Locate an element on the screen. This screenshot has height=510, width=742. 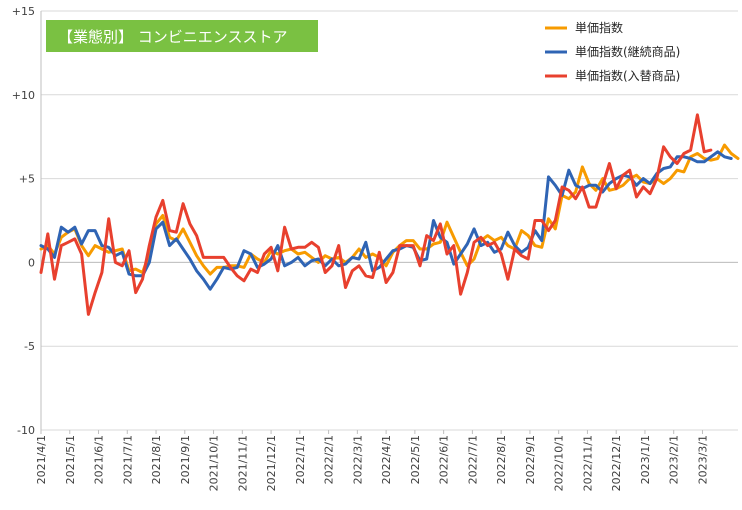
x-tick-label: 2021/9/1 is located at coordinates (185, 459).